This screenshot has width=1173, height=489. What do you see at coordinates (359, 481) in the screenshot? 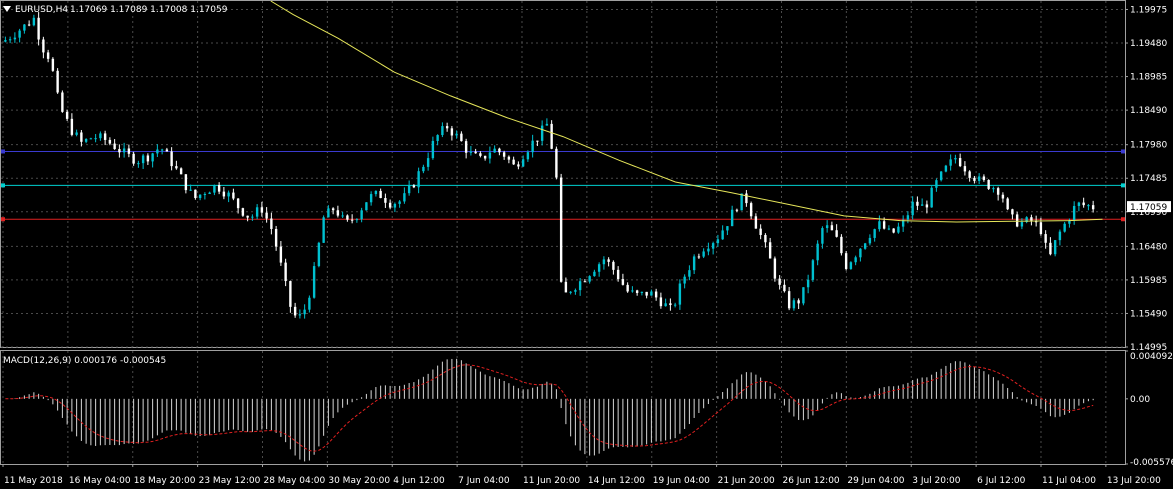
I see `time-tick-label: 30 May 20:00` at bounding box center [359, 481].